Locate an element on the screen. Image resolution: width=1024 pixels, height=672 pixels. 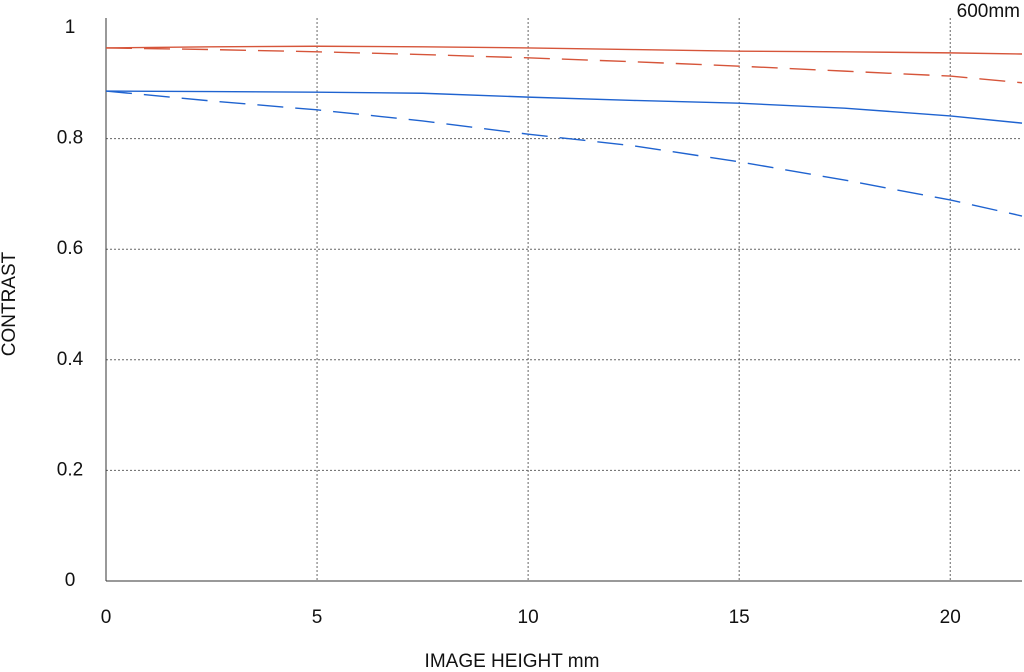
chart-title: 600mm is located at coordinates (988, 11).